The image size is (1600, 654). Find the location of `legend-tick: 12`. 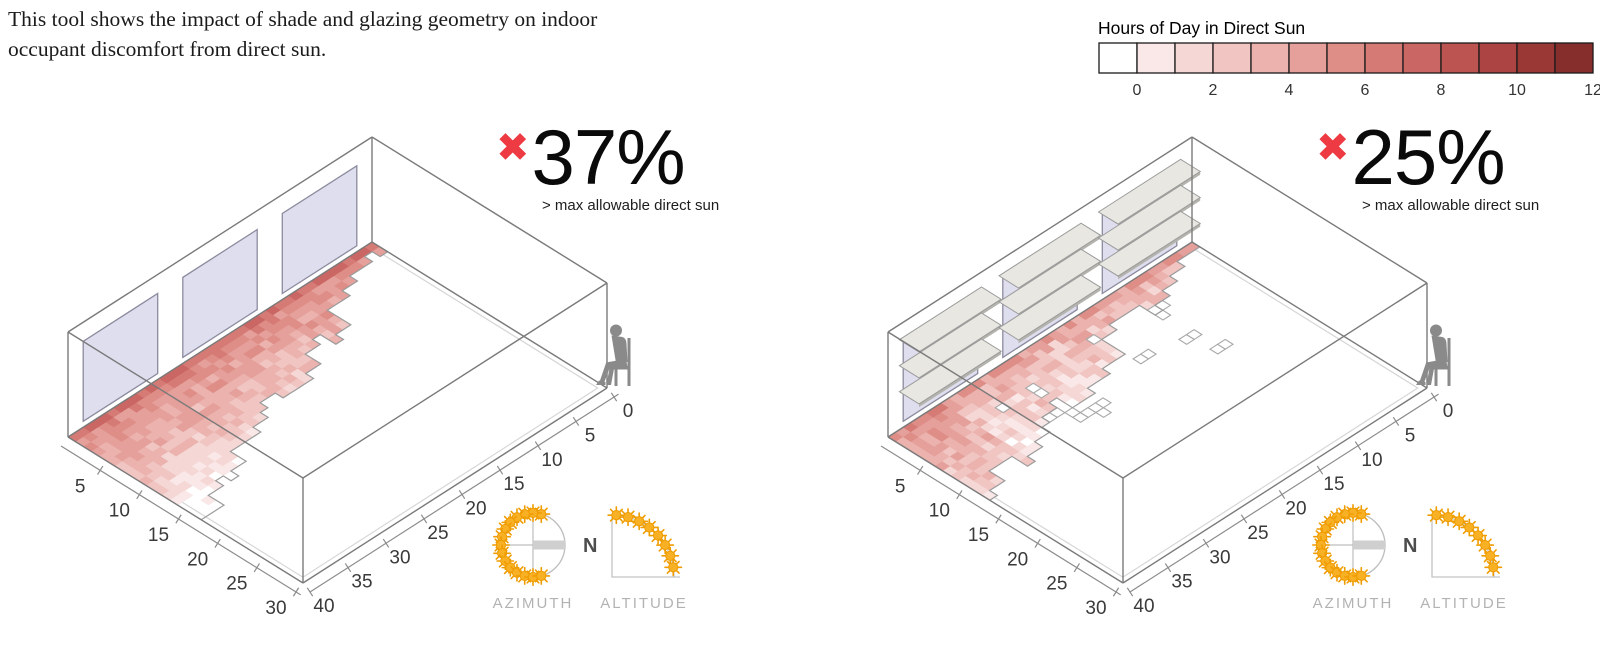

legend-tick: 12 is located at coordinates (1592, 90).